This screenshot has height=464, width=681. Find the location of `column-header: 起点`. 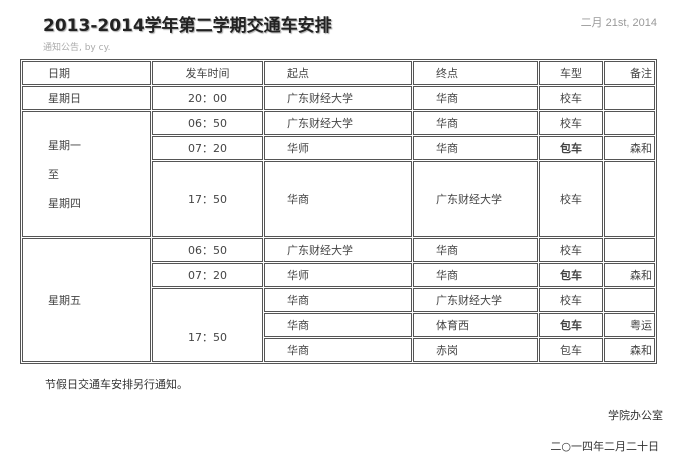

column-header: 起点 is located at coordinates (338, 73).